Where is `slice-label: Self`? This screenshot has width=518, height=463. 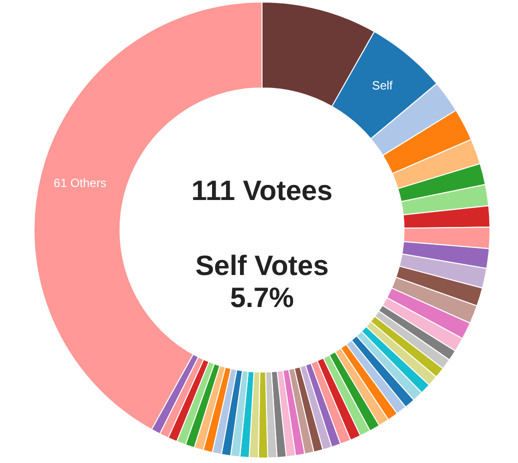 slice-label: Self is located at coordinates (383, 85).